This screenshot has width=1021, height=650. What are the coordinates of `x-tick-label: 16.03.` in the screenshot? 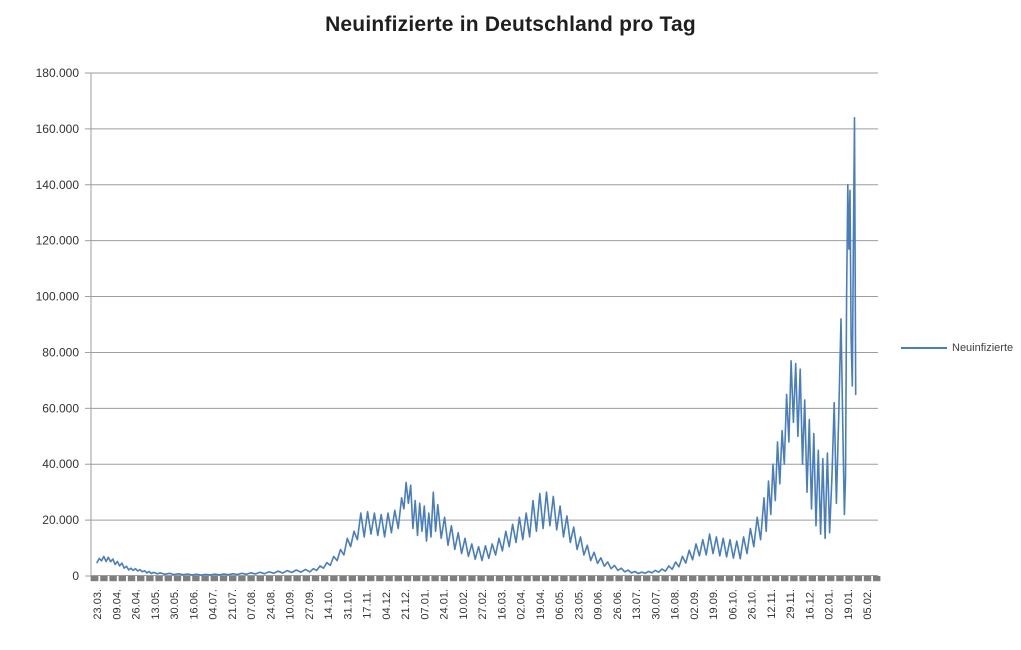 It's located at (502, 604).